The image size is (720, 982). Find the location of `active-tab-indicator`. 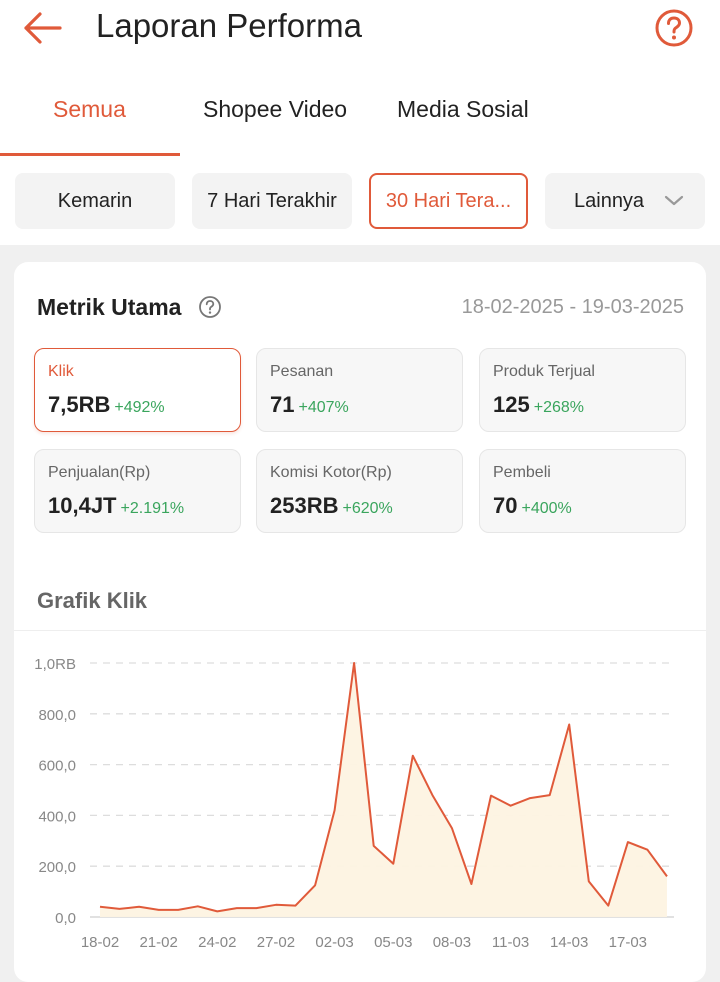

active-tab-indicator is located at coordinates (90, 154).